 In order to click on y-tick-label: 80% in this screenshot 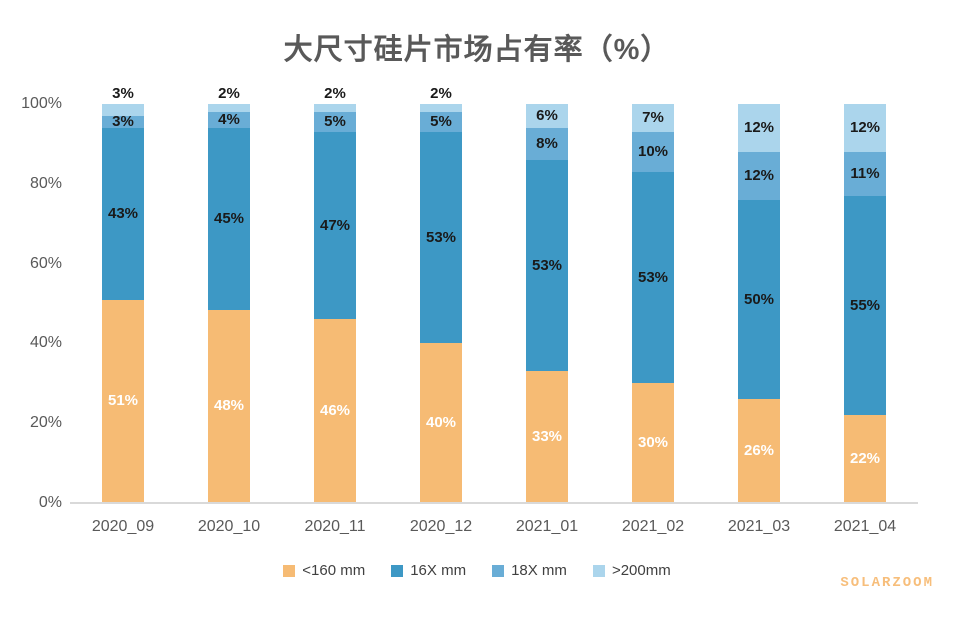, I will do `click(45, 183)`.